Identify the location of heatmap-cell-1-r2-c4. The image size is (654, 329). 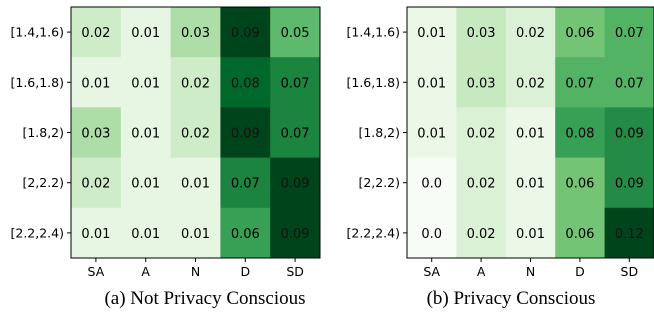
(629, 132).